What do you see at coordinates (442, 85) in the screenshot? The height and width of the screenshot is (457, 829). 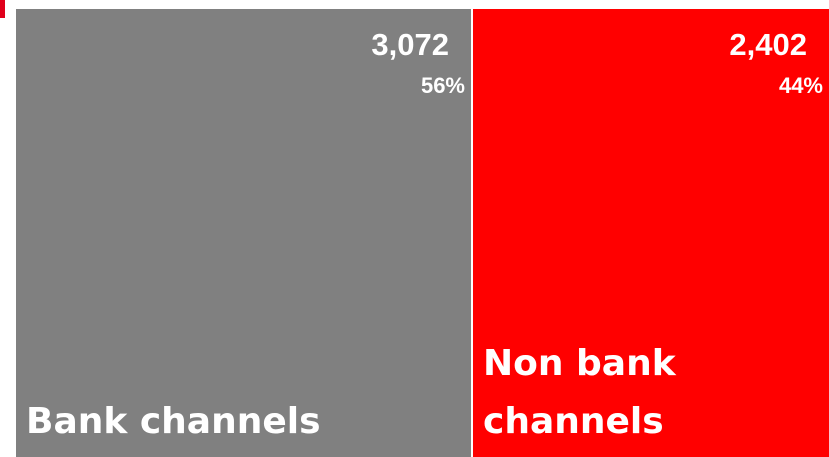 I see `tile-percent-label: 56%` at bounding box center [442, 85].